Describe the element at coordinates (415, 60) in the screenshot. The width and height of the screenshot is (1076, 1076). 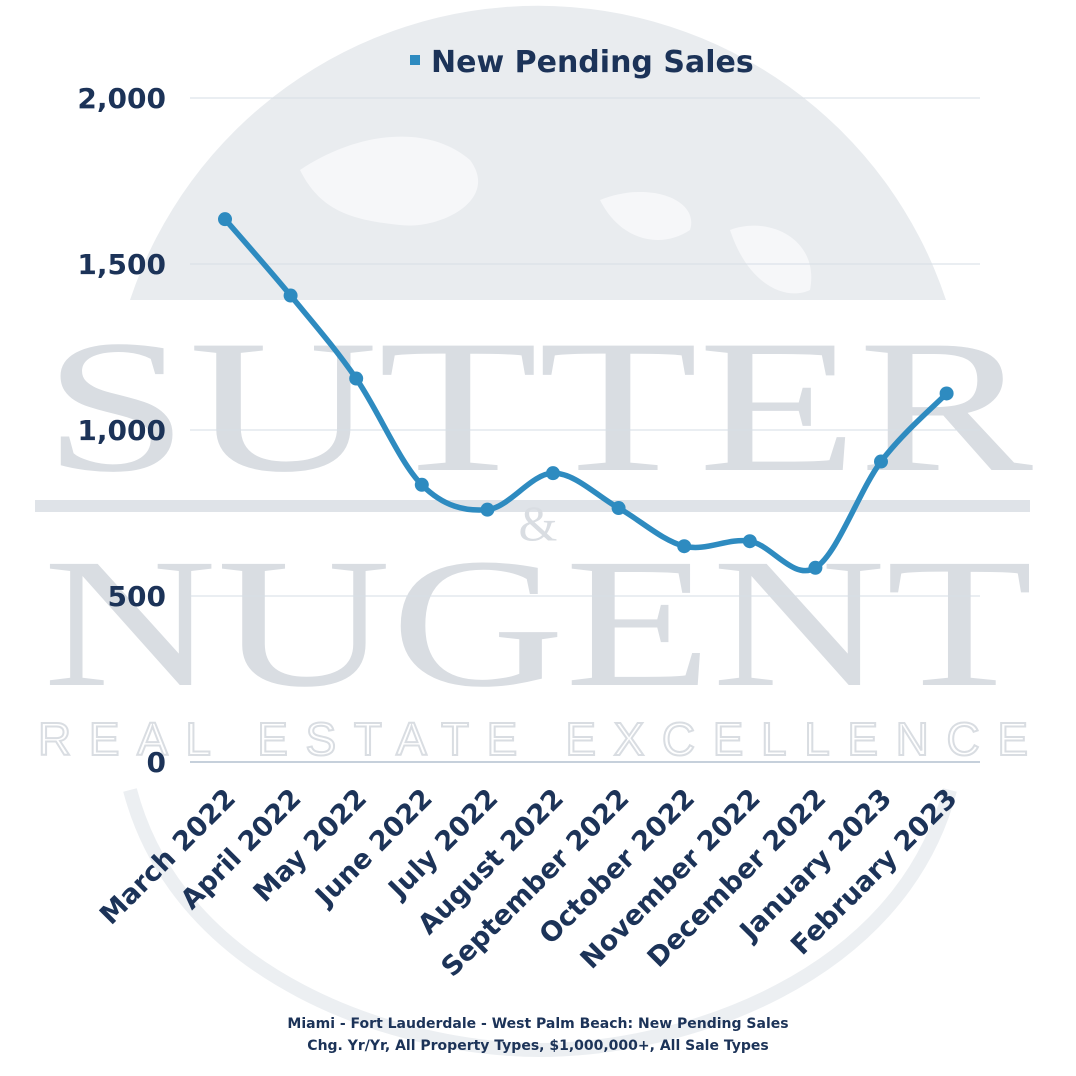
I see `legend-swatch` at that location.